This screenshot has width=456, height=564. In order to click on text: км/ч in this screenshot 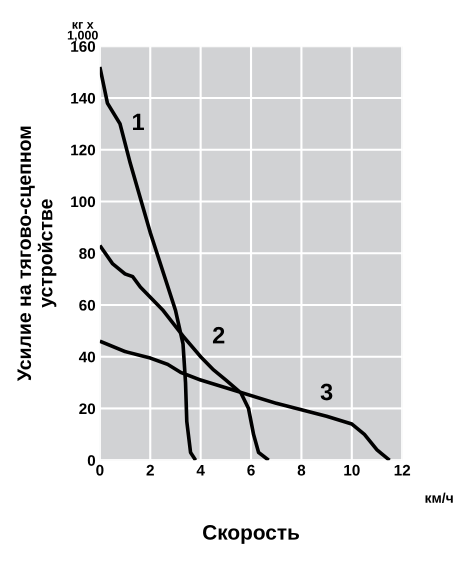, I will do `click(439, 498)`.